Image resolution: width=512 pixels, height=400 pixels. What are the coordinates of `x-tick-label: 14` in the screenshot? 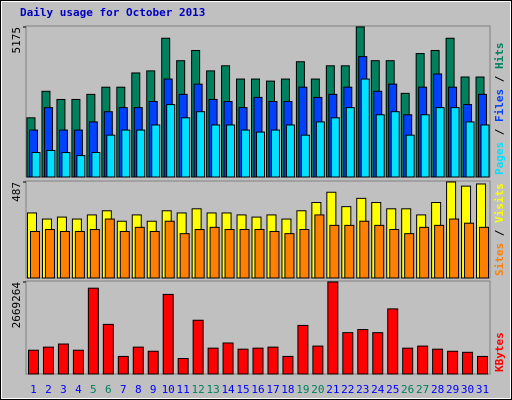 It's located at (228, 389).